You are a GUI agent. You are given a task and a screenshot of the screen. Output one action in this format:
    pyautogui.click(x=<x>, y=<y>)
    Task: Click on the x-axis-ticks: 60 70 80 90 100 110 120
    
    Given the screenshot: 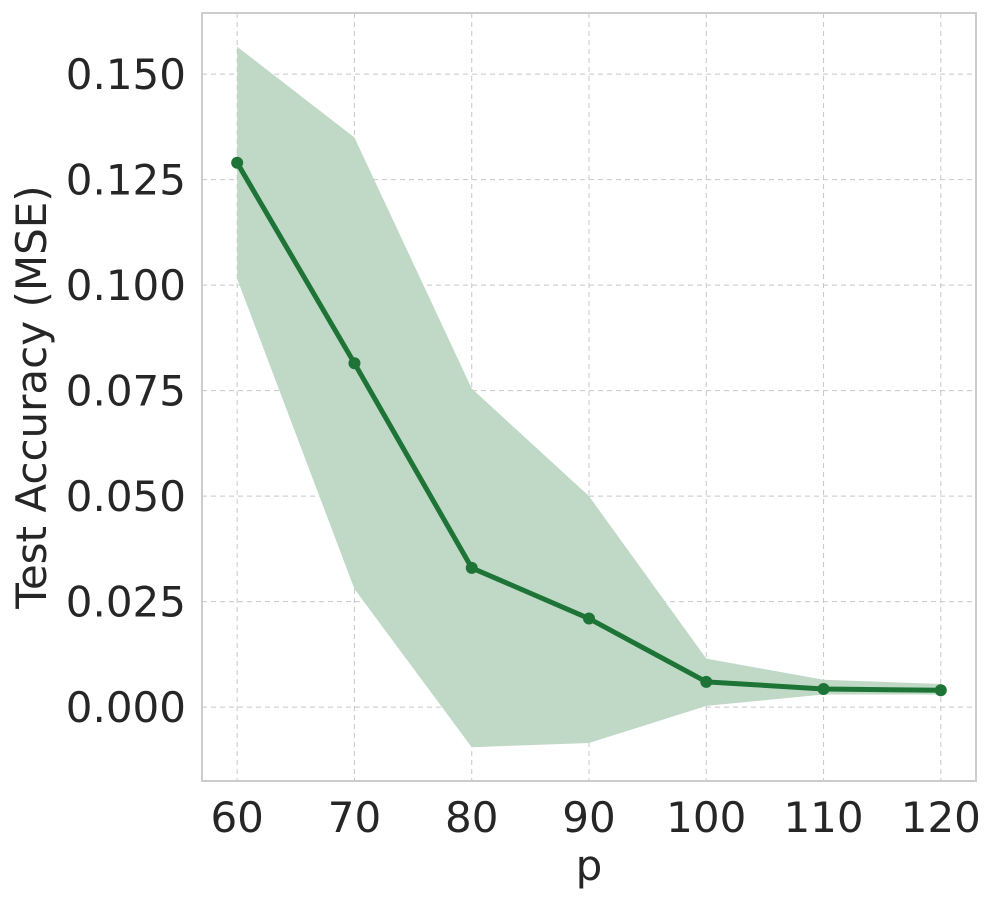 What is the action you would take?
    pyautogui.click(x=595, y=817)
    